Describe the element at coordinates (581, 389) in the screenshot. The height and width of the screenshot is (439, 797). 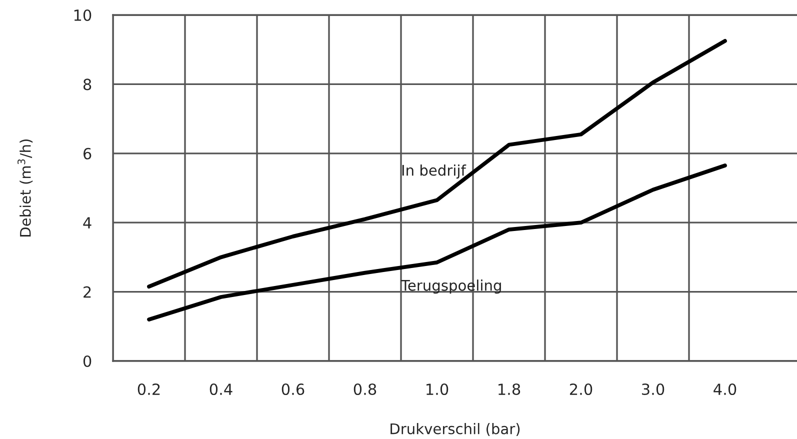
I see `x-tick-label: 2.0` at that location.